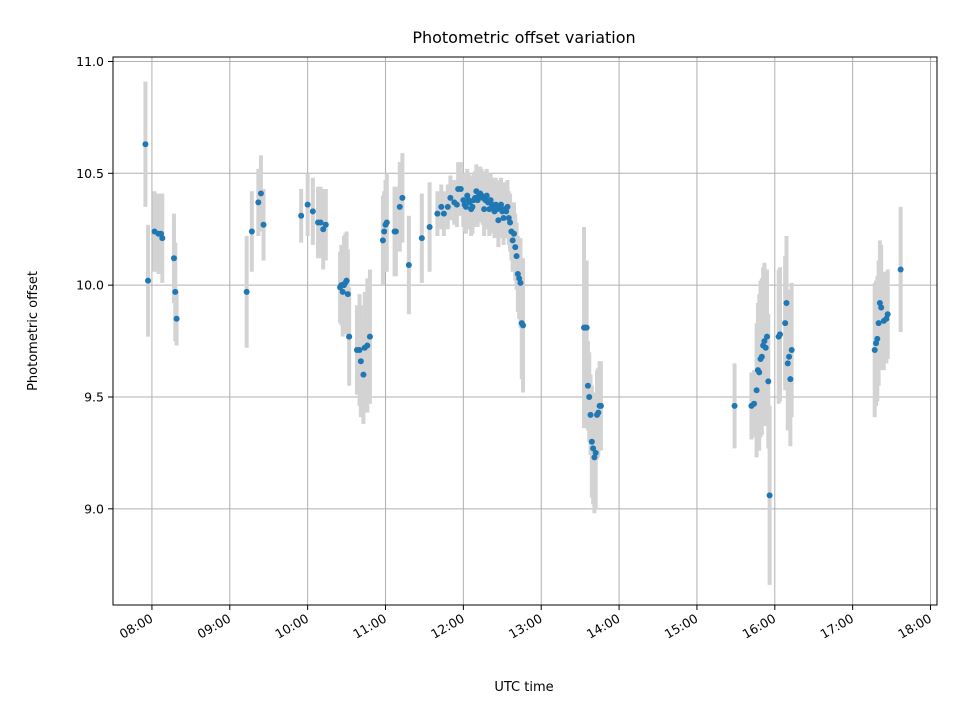 The height and width of the screenshot is (720, 960). I want to click on y-axis-ticks: 9.0 9.5 10.0 10.5 11.0, so click(94, 285).